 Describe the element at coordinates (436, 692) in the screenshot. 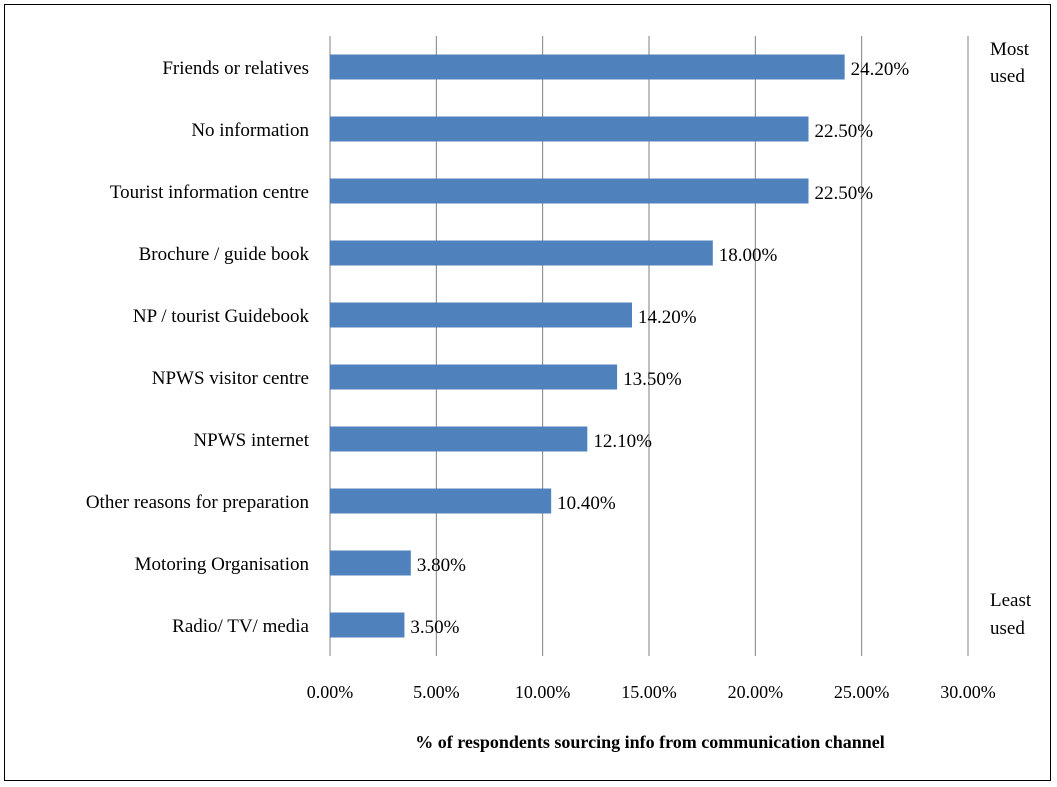

I see `x-tick-label-1: 5.00%` at that location.